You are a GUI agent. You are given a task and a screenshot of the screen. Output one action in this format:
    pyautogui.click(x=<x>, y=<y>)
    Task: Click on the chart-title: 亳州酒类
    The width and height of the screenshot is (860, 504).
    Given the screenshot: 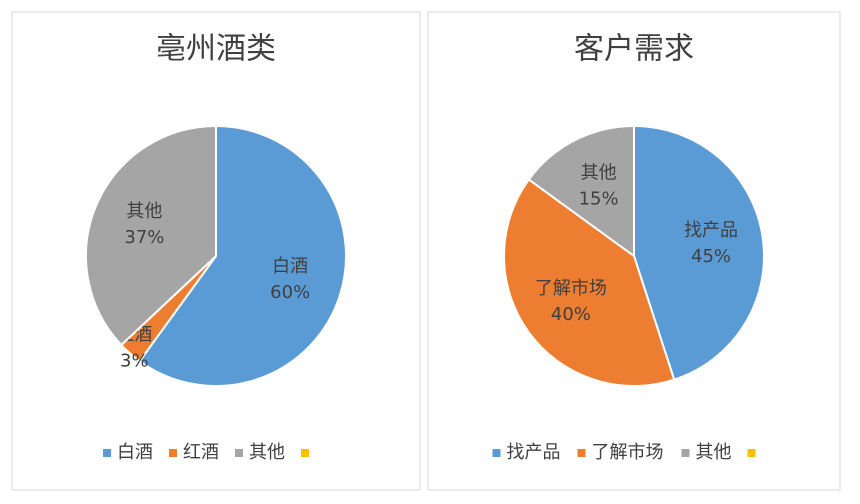 What is the action you would take?
    pyautogui.click(x=216, y=49)
    